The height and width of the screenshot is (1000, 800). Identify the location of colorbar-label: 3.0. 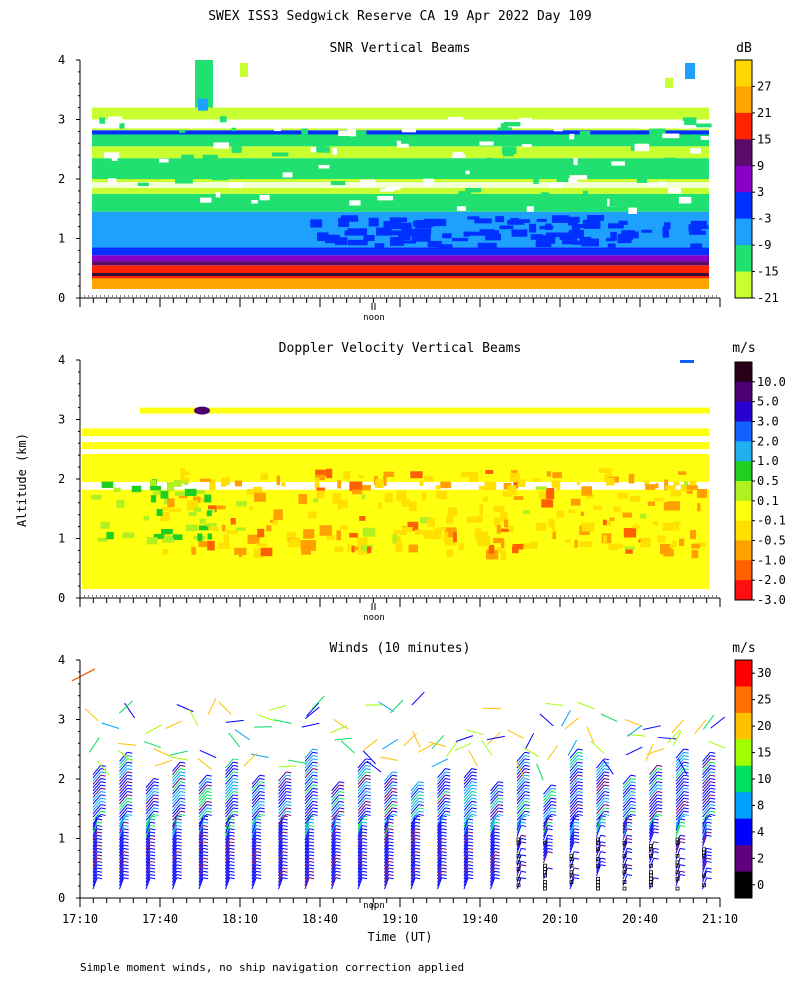
(768, 422).